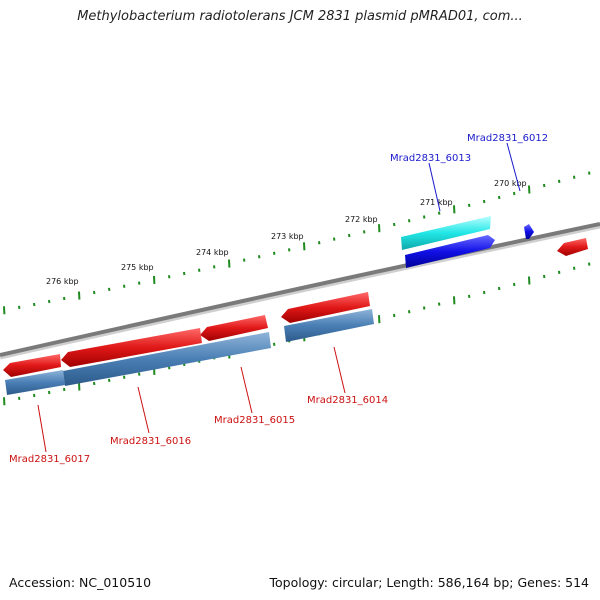  What do you see at coordinates (361, 219) in the screenshot?
I see `scale-label-272: 272 kbp` at bounding box center [361, 219].